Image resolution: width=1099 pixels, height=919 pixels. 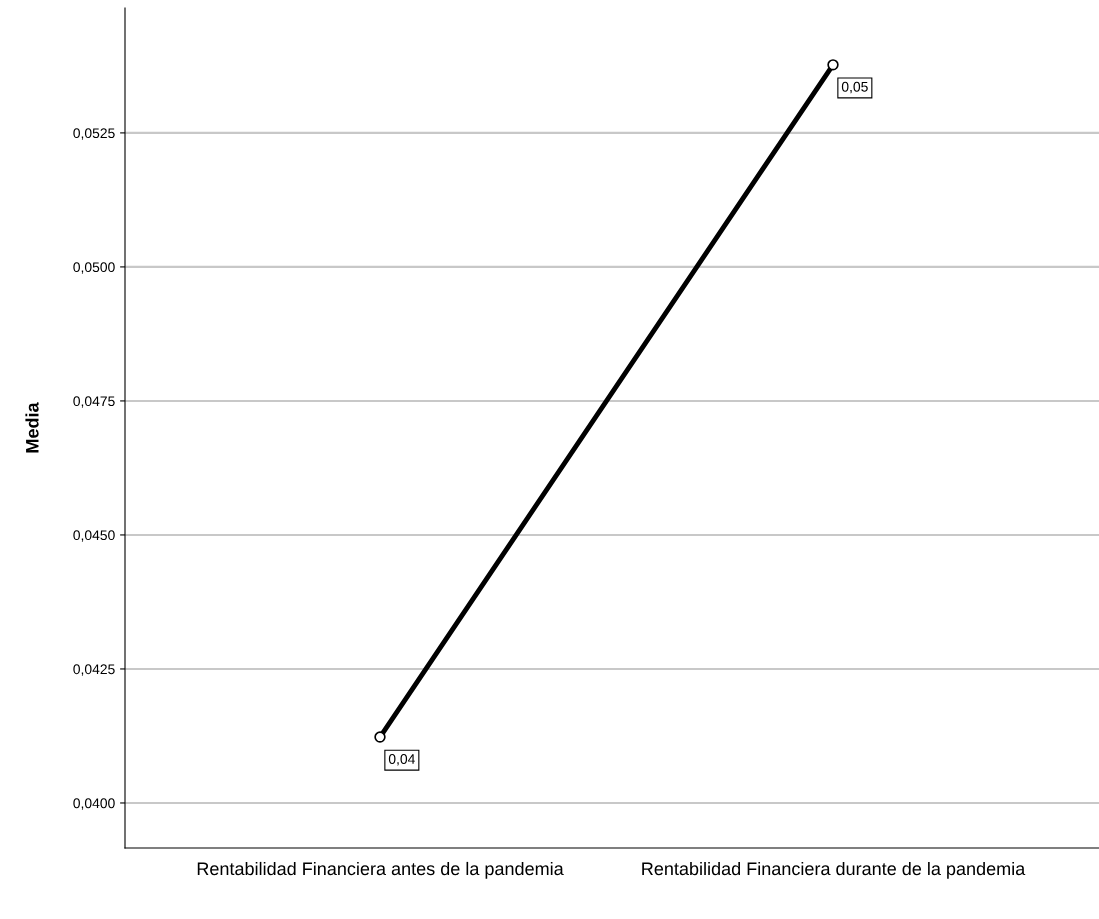 What do you see at coordinates (94, 670) in the screenshot?
I see `y-tick-label: 0,0425` at bounding box center [94, 670].